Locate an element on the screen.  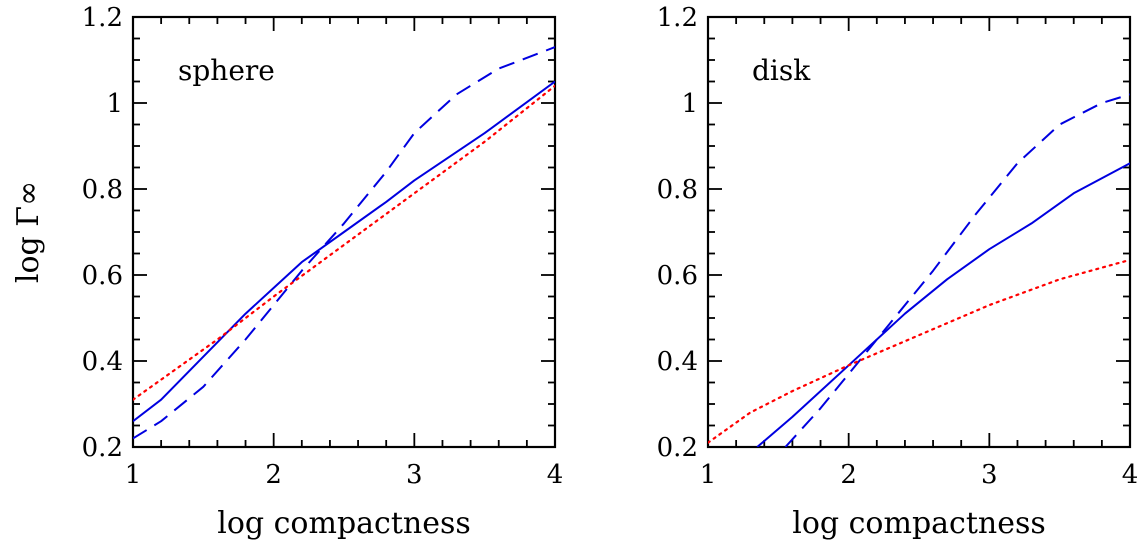
y-axis-label: log Γ∞ is located at coordinates (28, 232).